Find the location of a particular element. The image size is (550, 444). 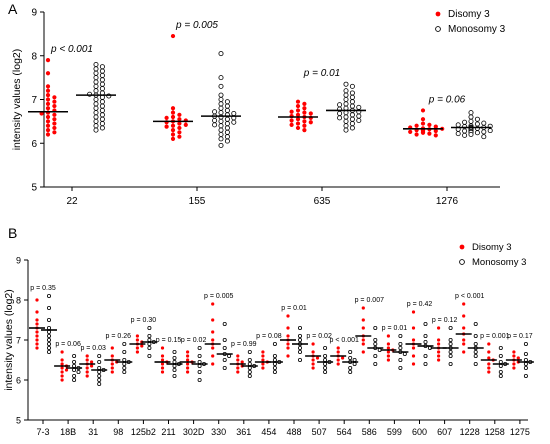

y-tick-label: 6 is located at coordinates (34, 144).